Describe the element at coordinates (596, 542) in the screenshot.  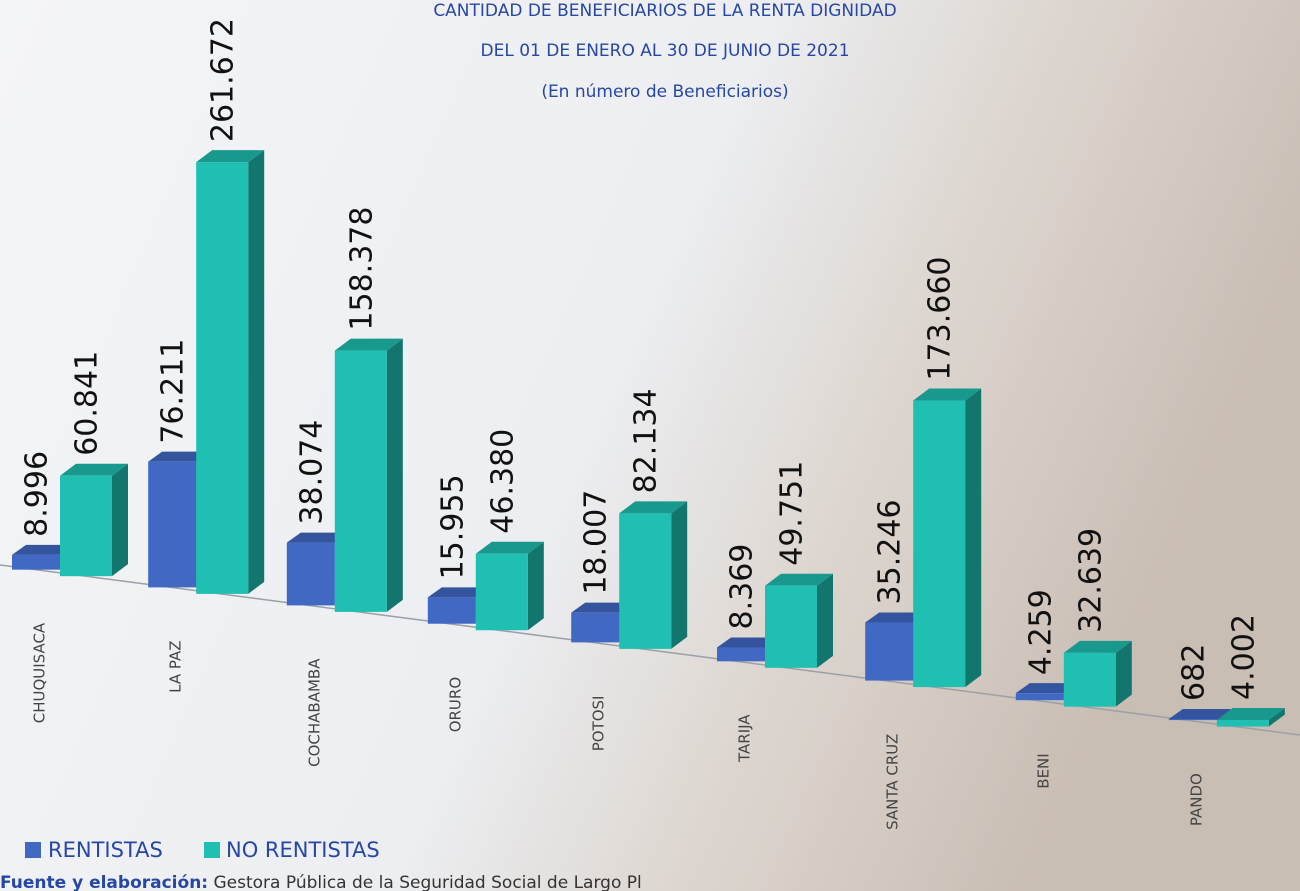
I see `value-label: 18.007` at that location.